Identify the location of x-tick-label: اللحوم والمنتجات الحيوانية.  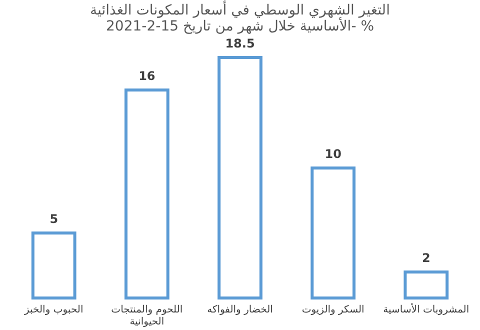
(147, 316).